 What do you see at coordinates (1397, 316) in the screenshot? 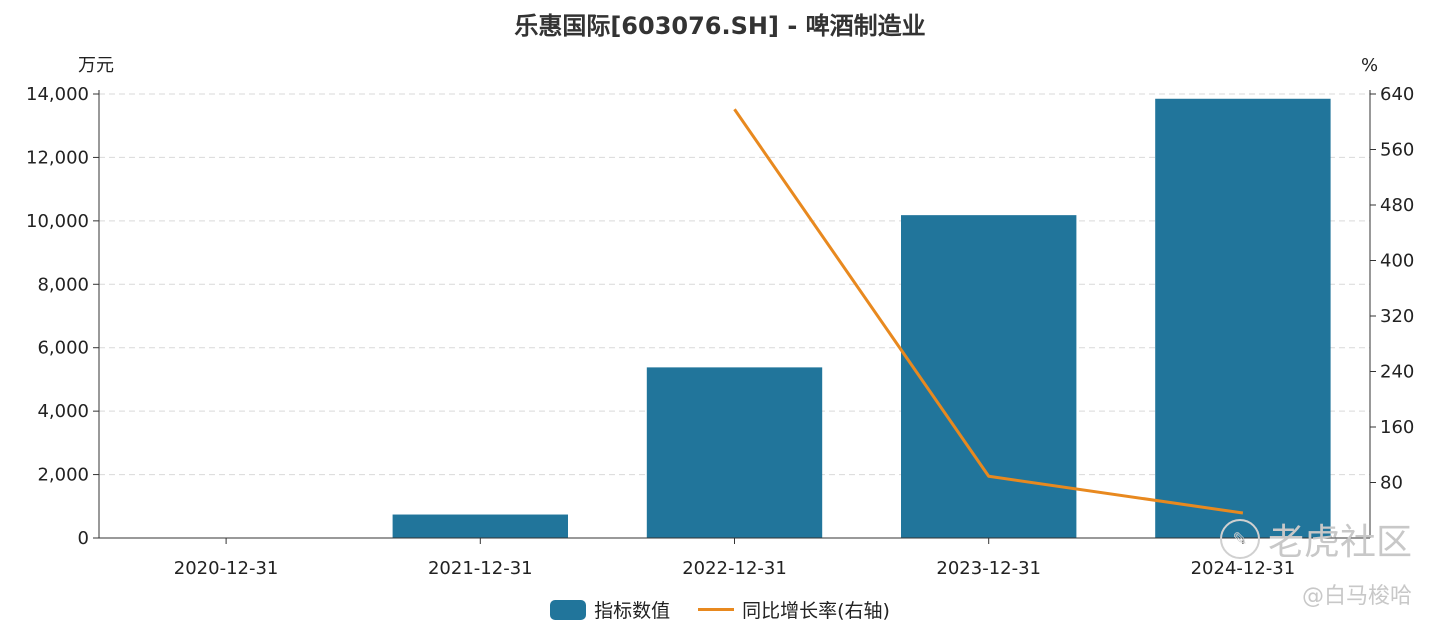
I see `right-tick-label: 320` at bounding box center [1397, 316].